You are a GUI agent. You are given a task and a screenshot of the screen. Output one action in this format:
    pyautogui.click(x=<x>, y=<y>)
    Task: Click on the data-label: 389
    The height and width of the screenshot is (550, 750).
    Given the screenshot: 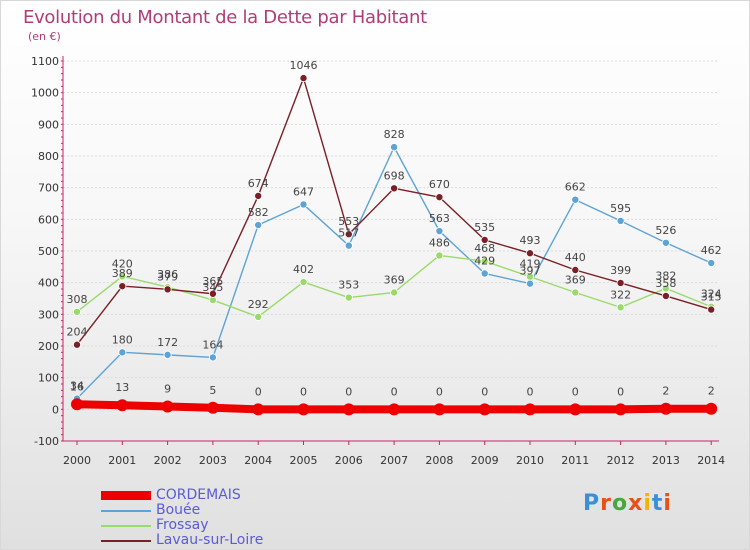 What is the action you would take?
    pyautogui.click(x=122, y=273)
    